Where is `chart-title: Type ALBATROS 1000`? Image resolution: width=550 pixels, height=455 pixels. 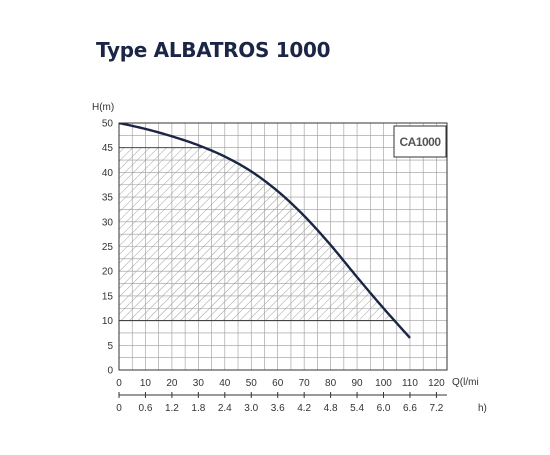
chart-title: Type ALBATROS 1000 is located at coordinates (213, 50).